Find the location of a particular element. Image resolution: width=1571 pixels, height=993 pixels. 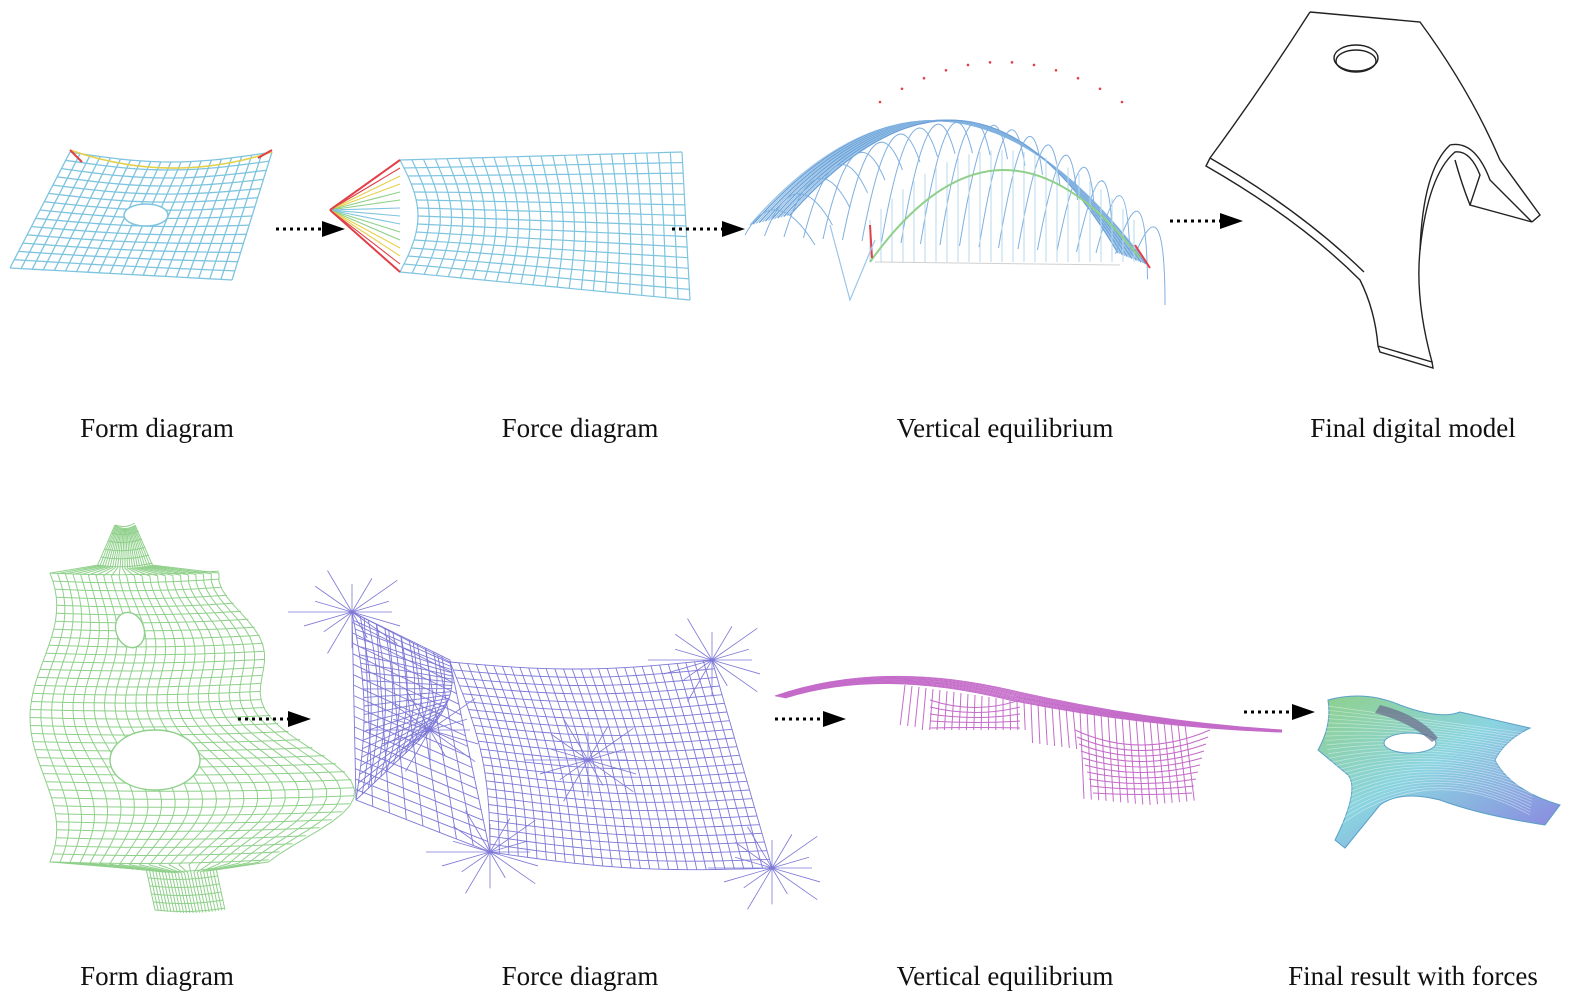

final-digital-model-shell is located at coordinates (1373, 190).